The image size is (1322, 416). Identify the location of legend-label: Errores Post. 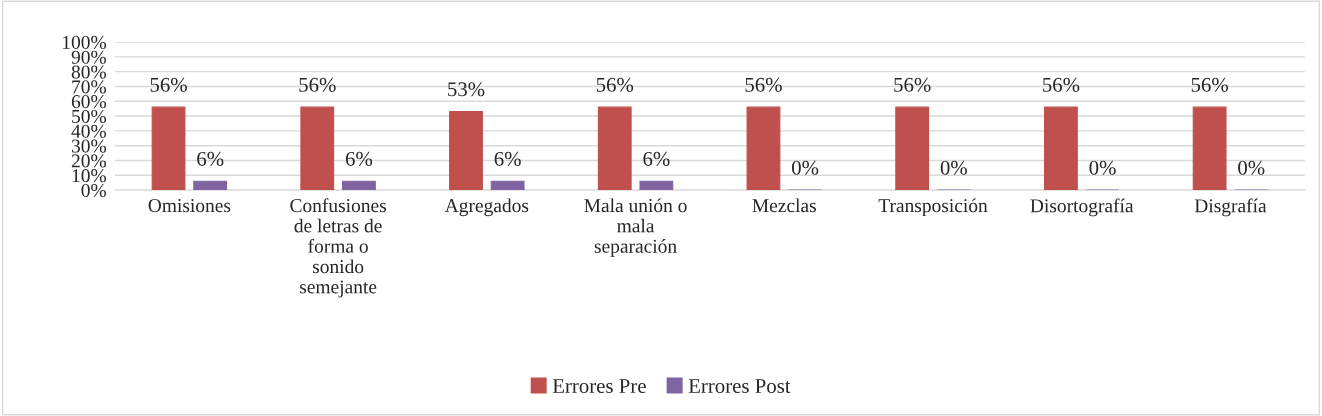
(739, 386).